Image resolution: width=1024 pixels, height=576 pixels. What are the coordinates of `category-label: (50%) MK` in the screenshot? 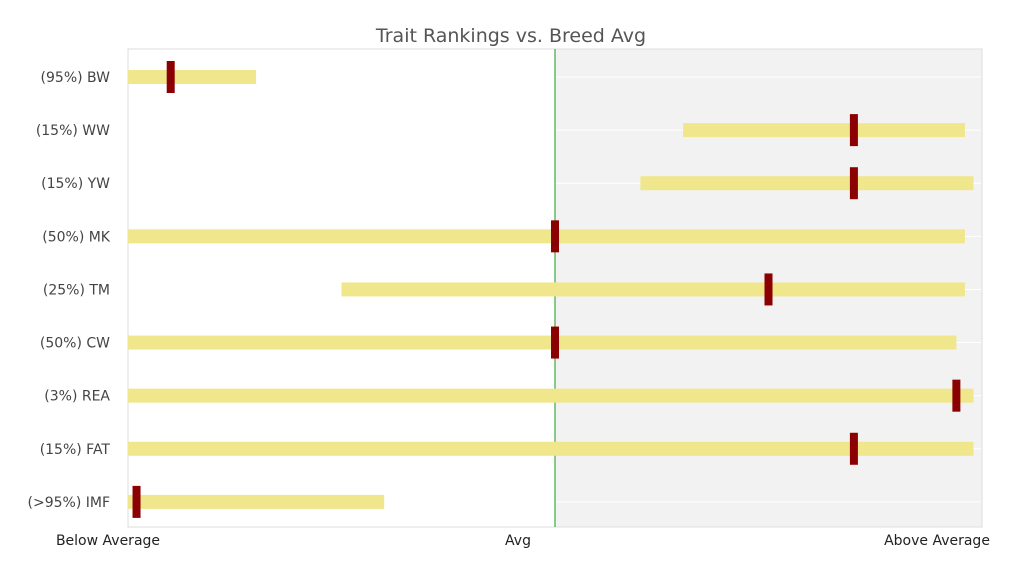 It's located at (76, 237).